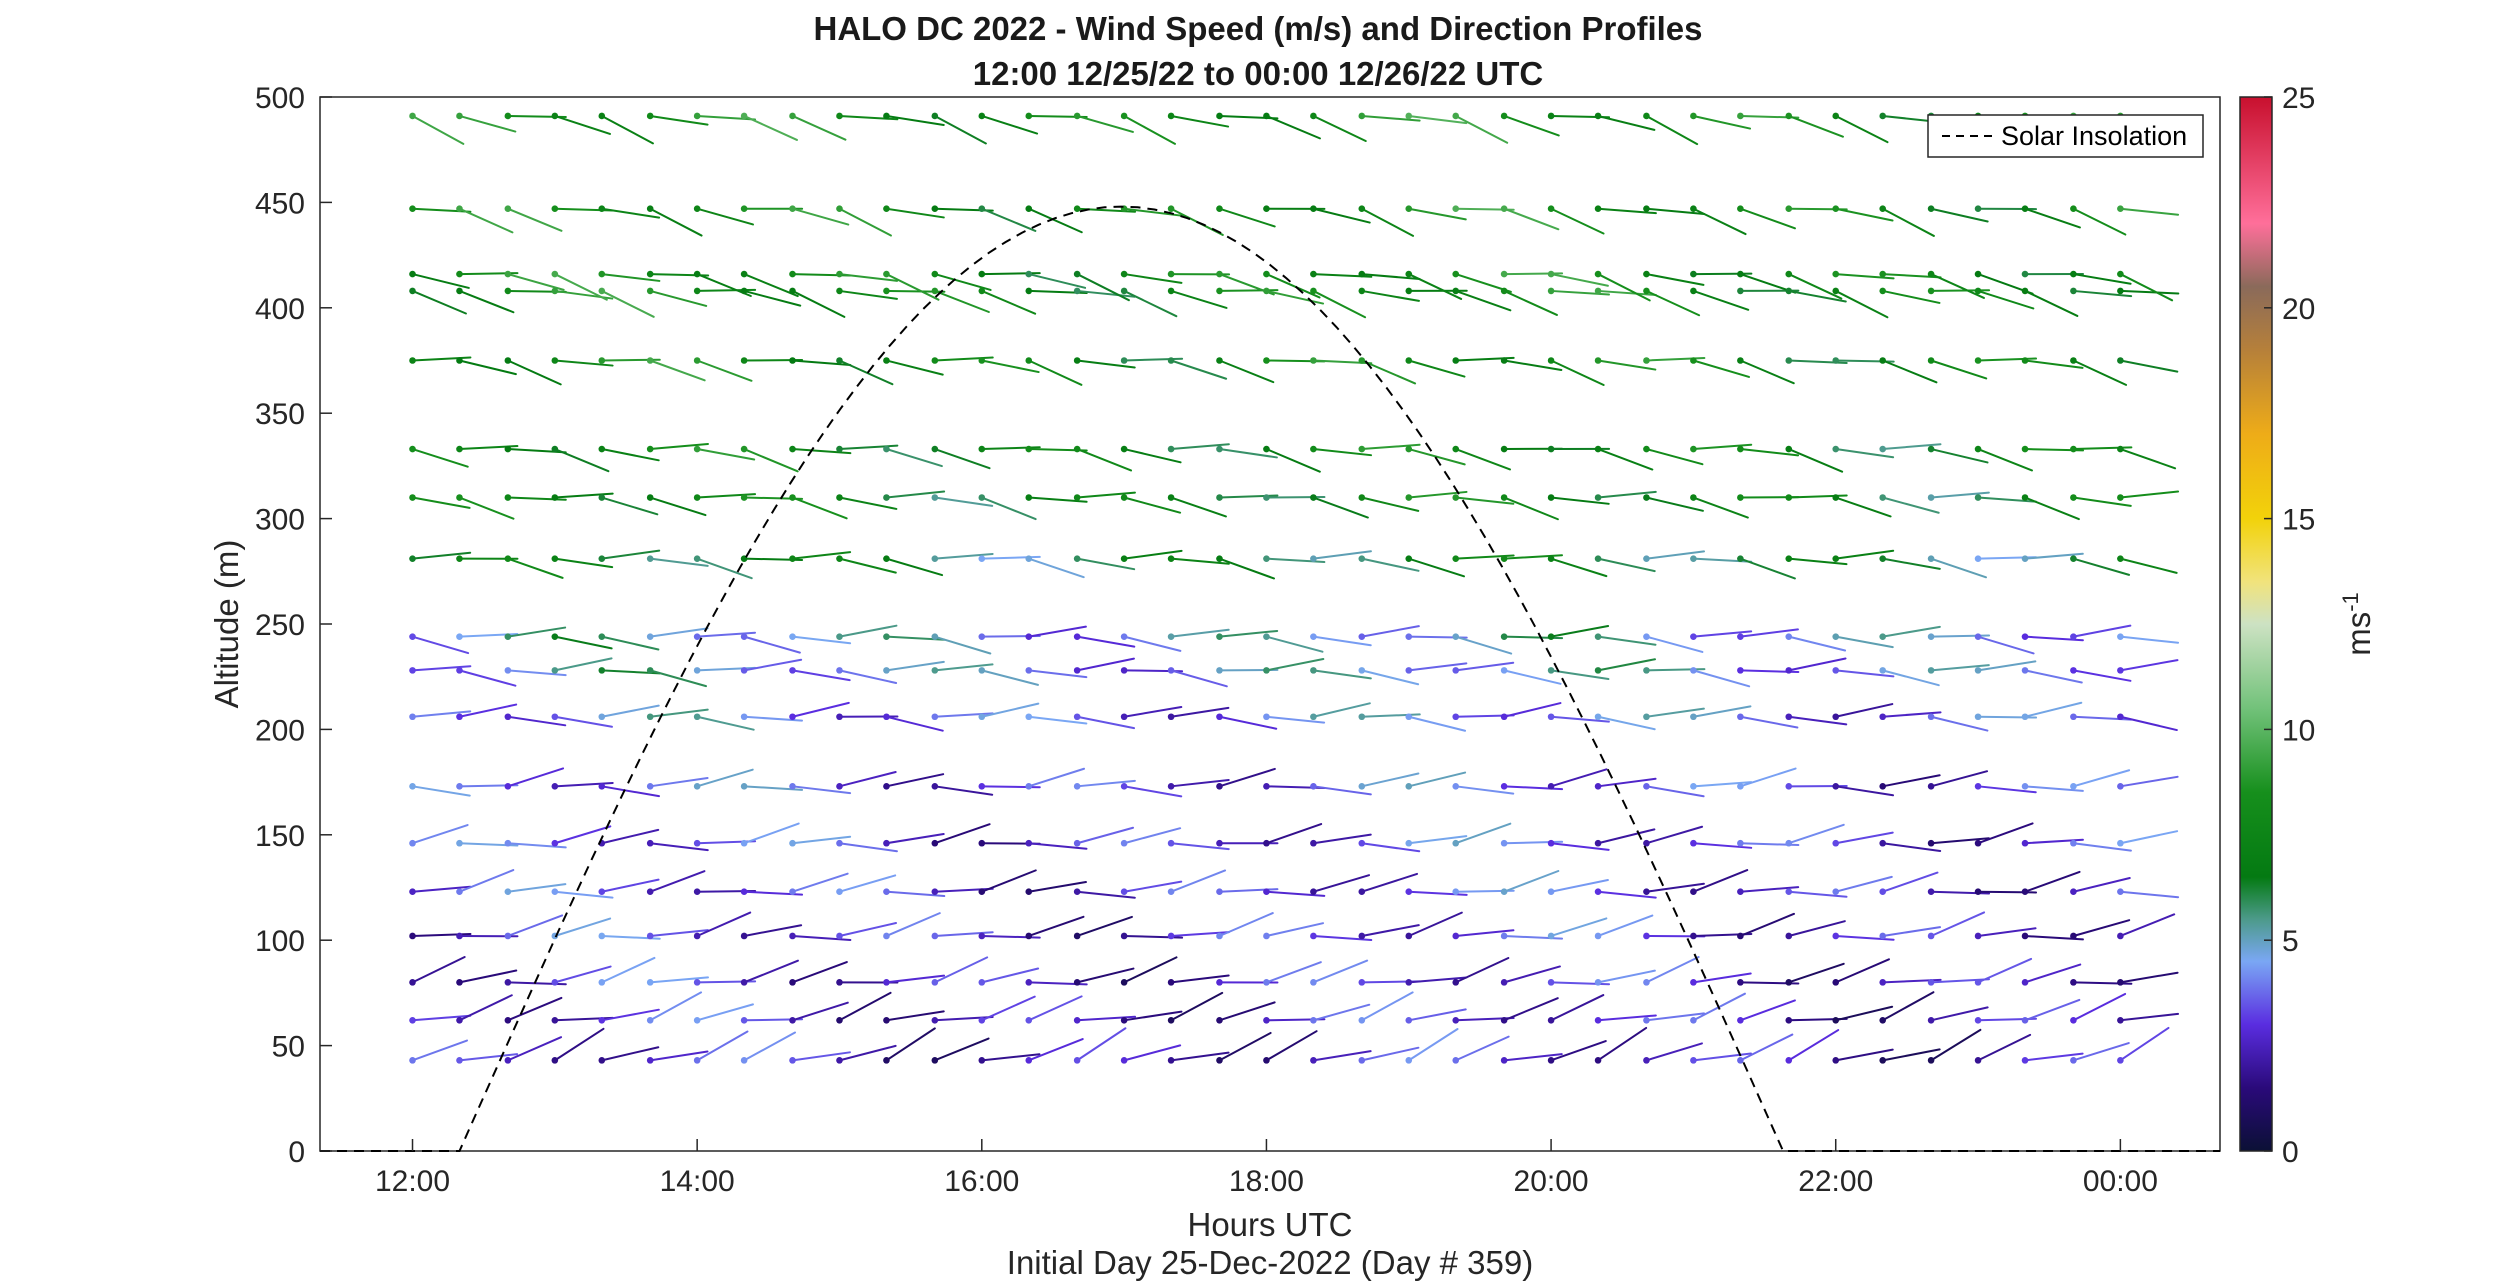  What do you see at coordinates (1835, 1181) in the screenshot?
I see `x-tick-label: 22:00` at bounding box center [1835, 1181].